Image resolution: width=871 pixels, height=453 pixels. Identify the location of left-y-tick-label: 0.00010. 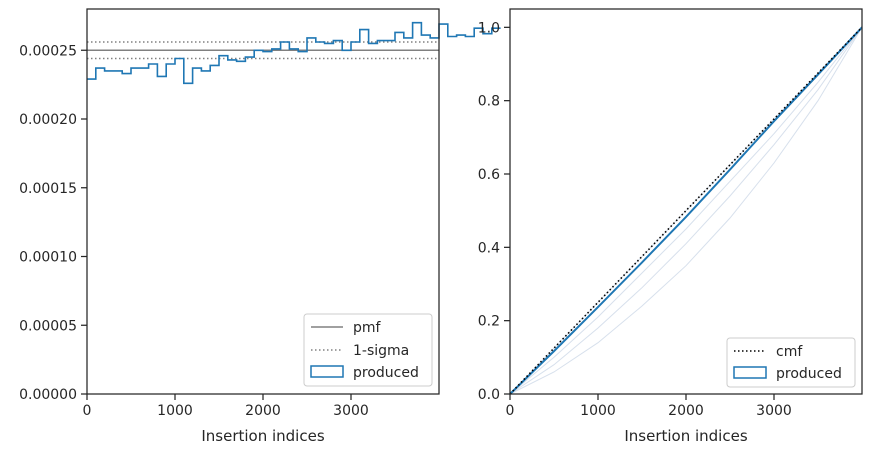
(48, 258).